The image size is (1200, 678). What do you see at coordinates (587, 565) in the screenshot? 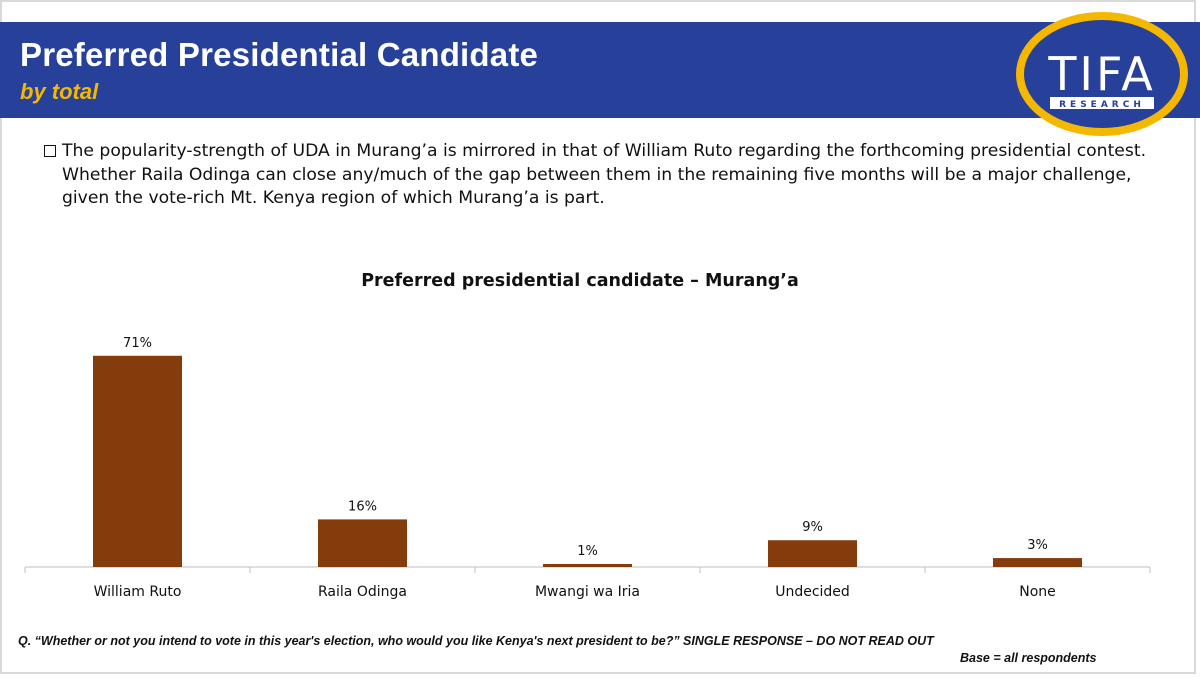
I see `bar-mwangi-wa-iria` at bounding box center [587, 565].